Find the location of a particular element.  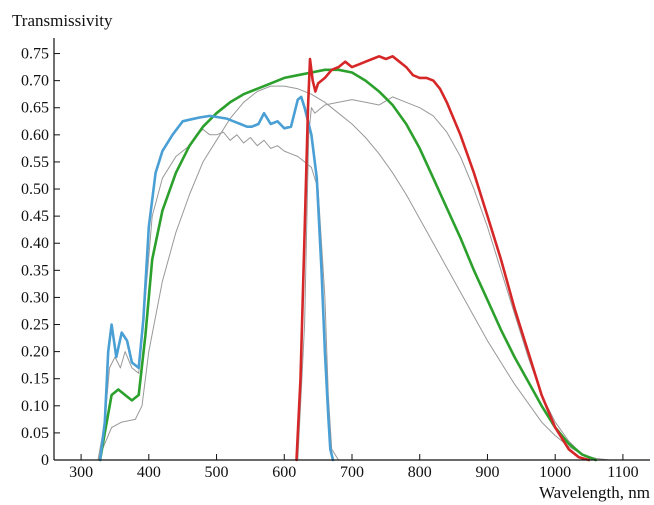

x-tick-label: 1000 is located at coordinates (555, 472).